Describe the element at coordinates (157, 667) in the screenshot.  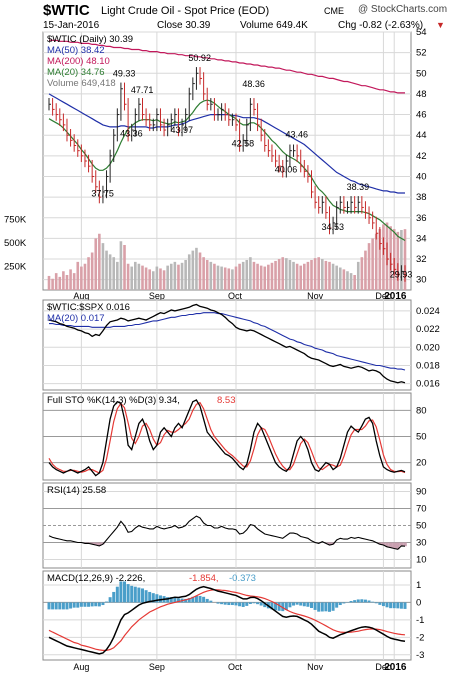
I see `macd-x-tick-label: Sep` at that location.